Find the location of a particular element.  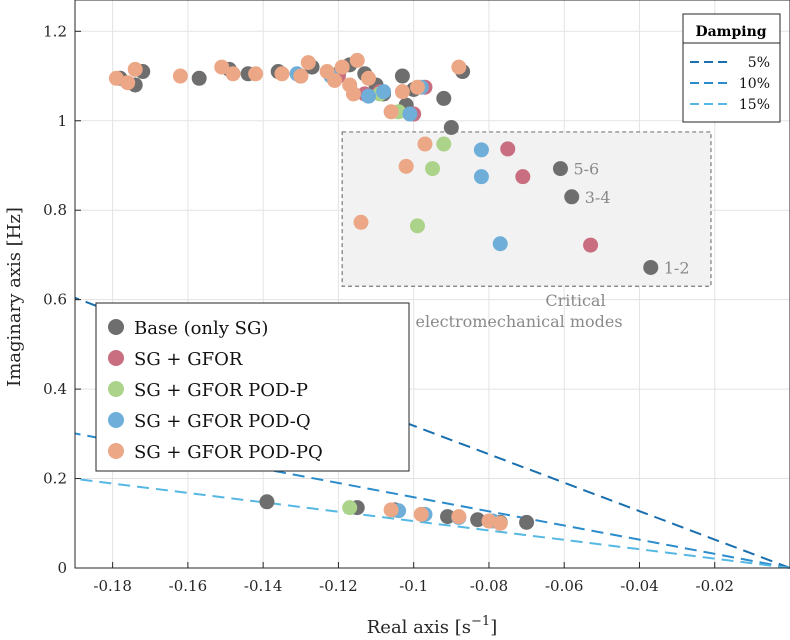

x-tick-label: -0.18 is located at coordinates (112, 586).